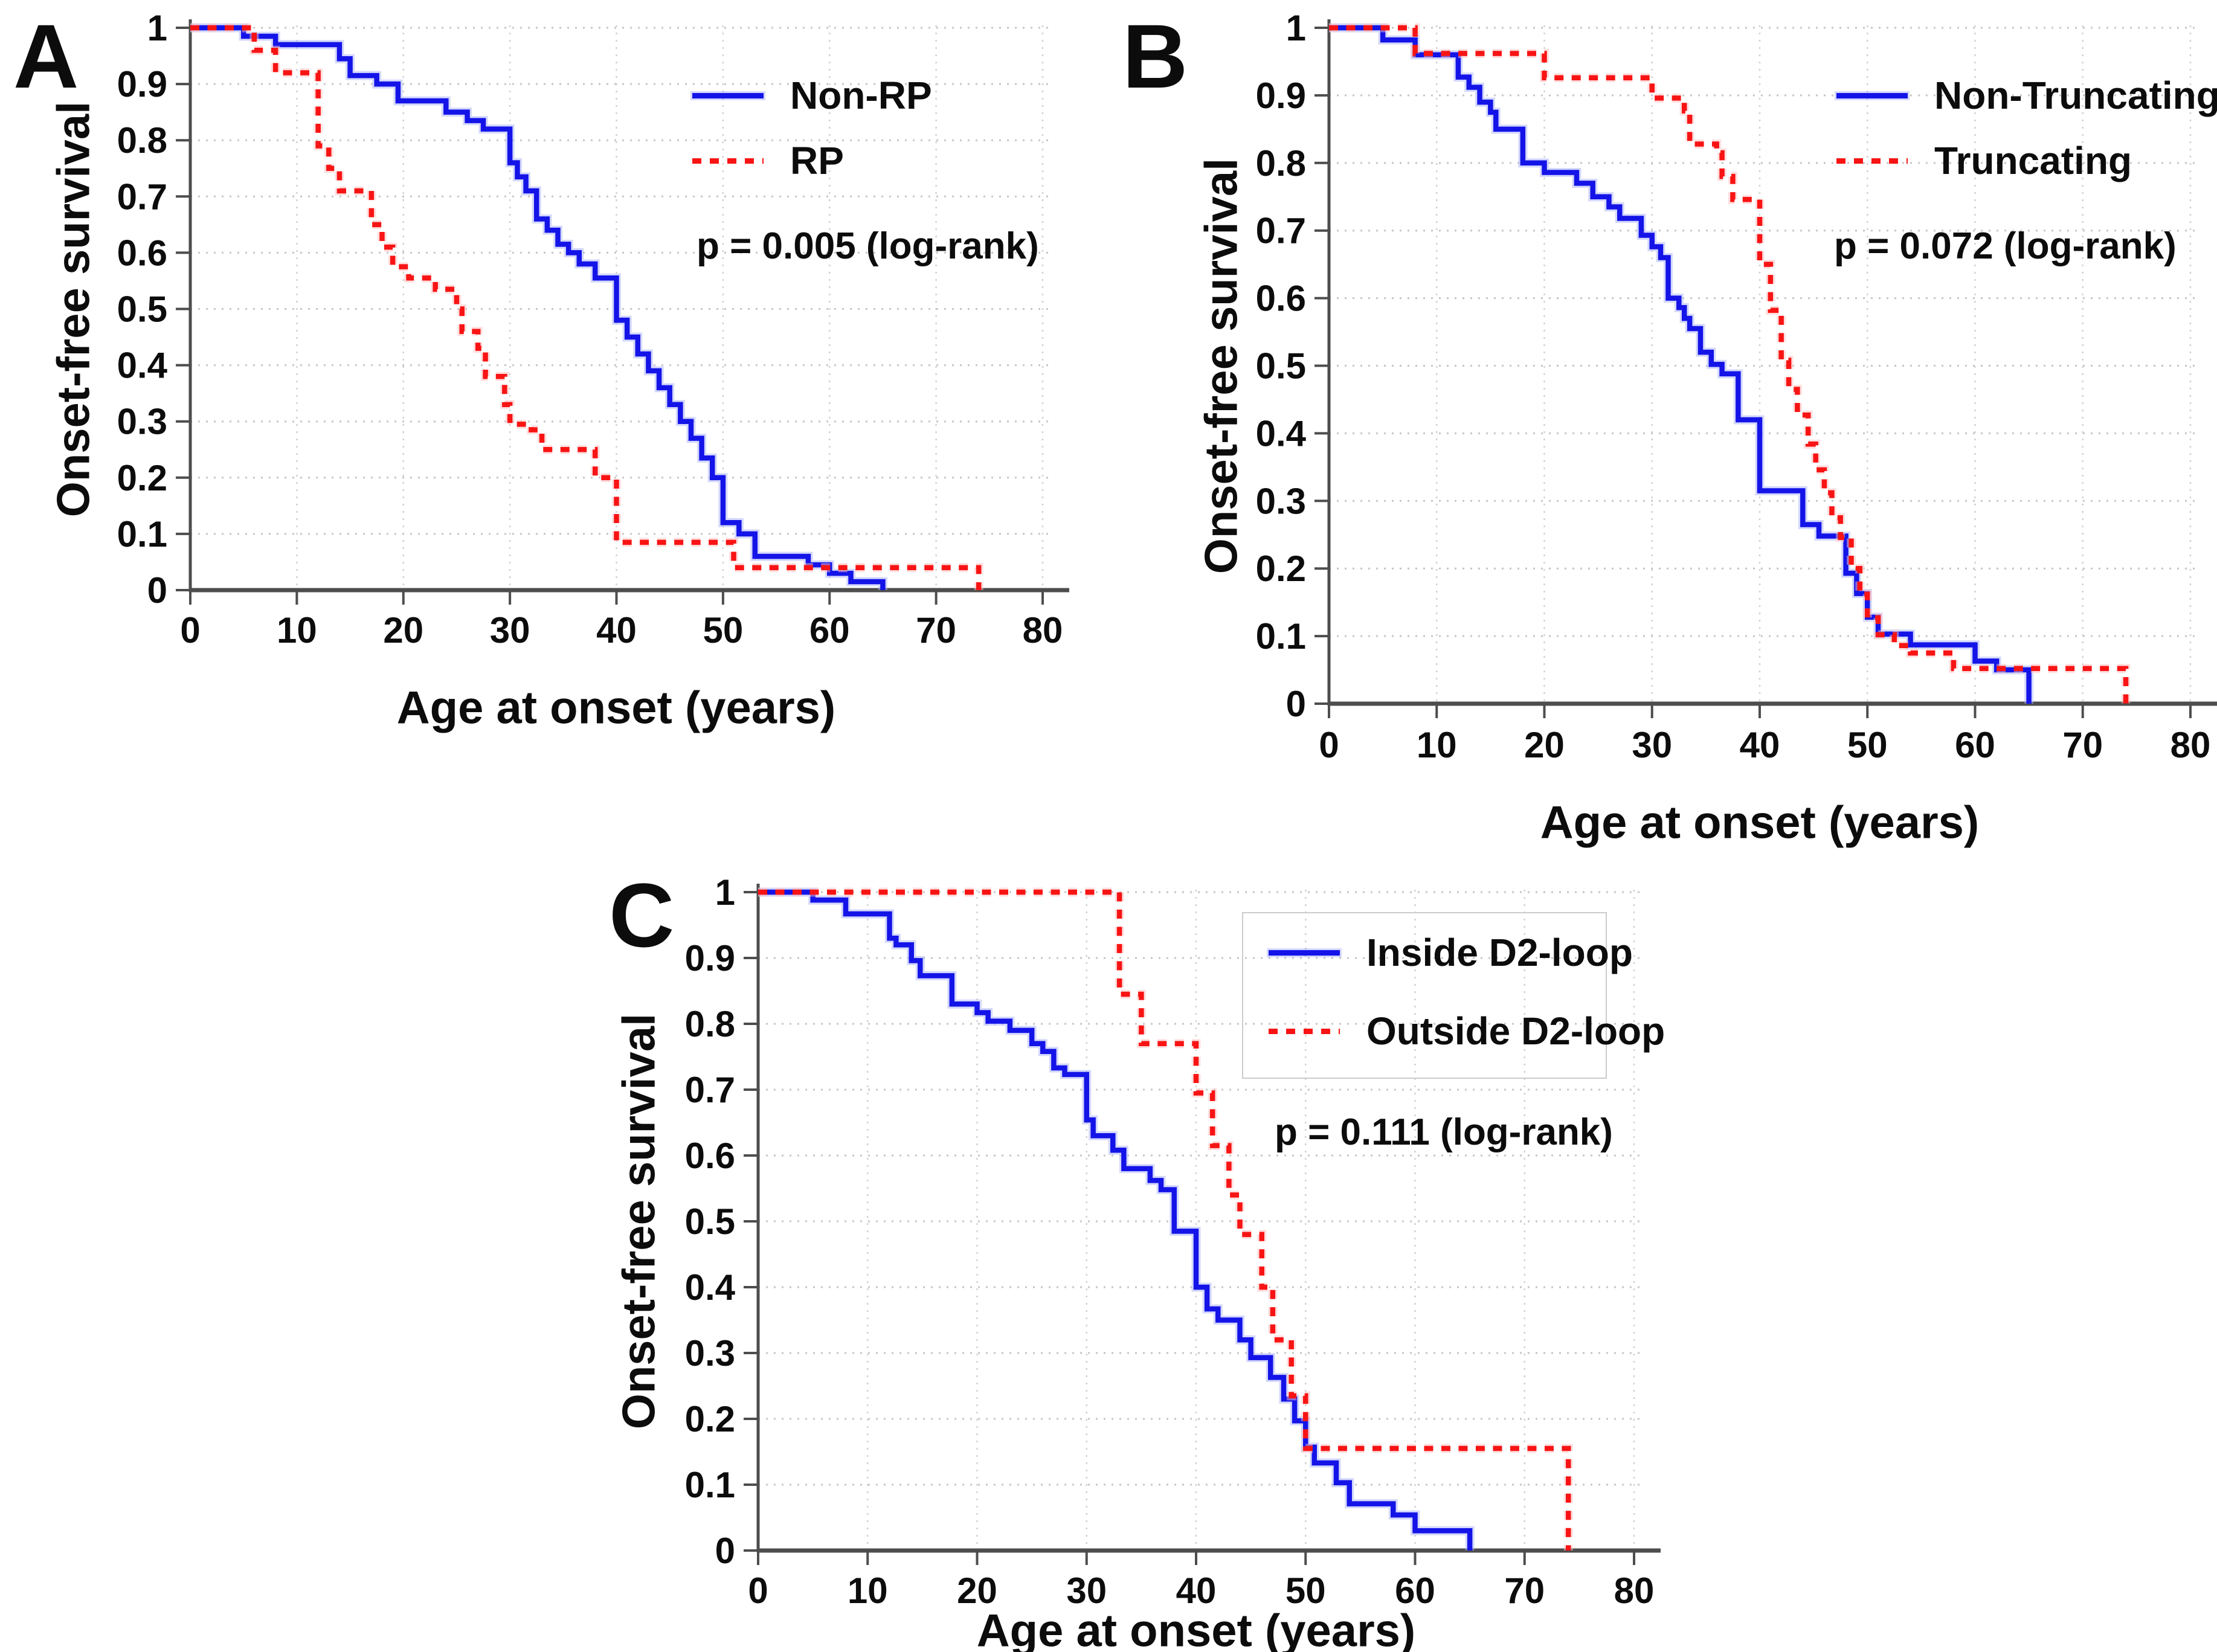 The image size is (2217, 1652). I want to click on x-axis-title-panel-b: Age at onset (years), so click(1760, 823).